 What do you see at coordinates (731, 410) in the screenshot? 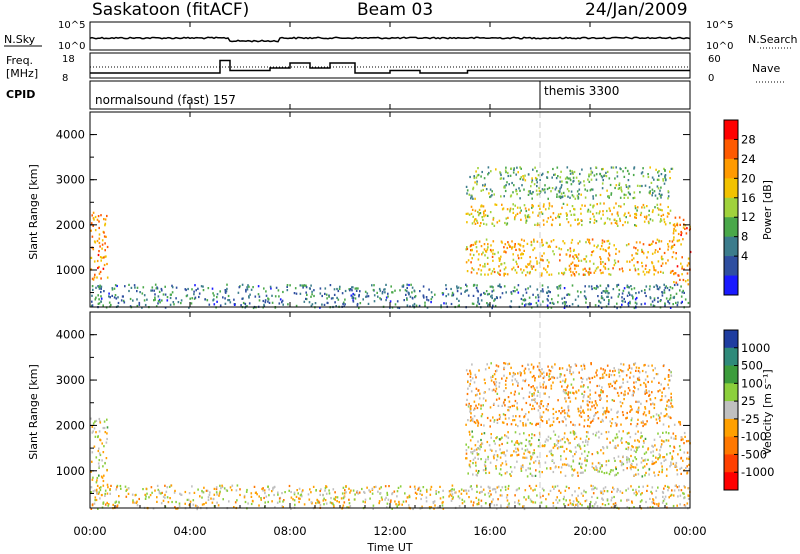
I see `velocity-colorbar-frame` at bounding box center [731, 410].